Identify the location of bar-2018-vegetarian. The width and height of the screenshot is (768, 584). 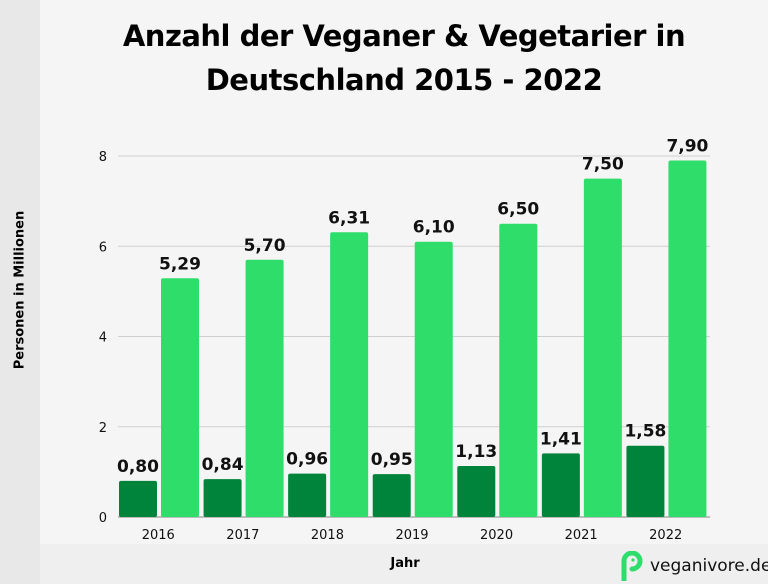
(349, 375).